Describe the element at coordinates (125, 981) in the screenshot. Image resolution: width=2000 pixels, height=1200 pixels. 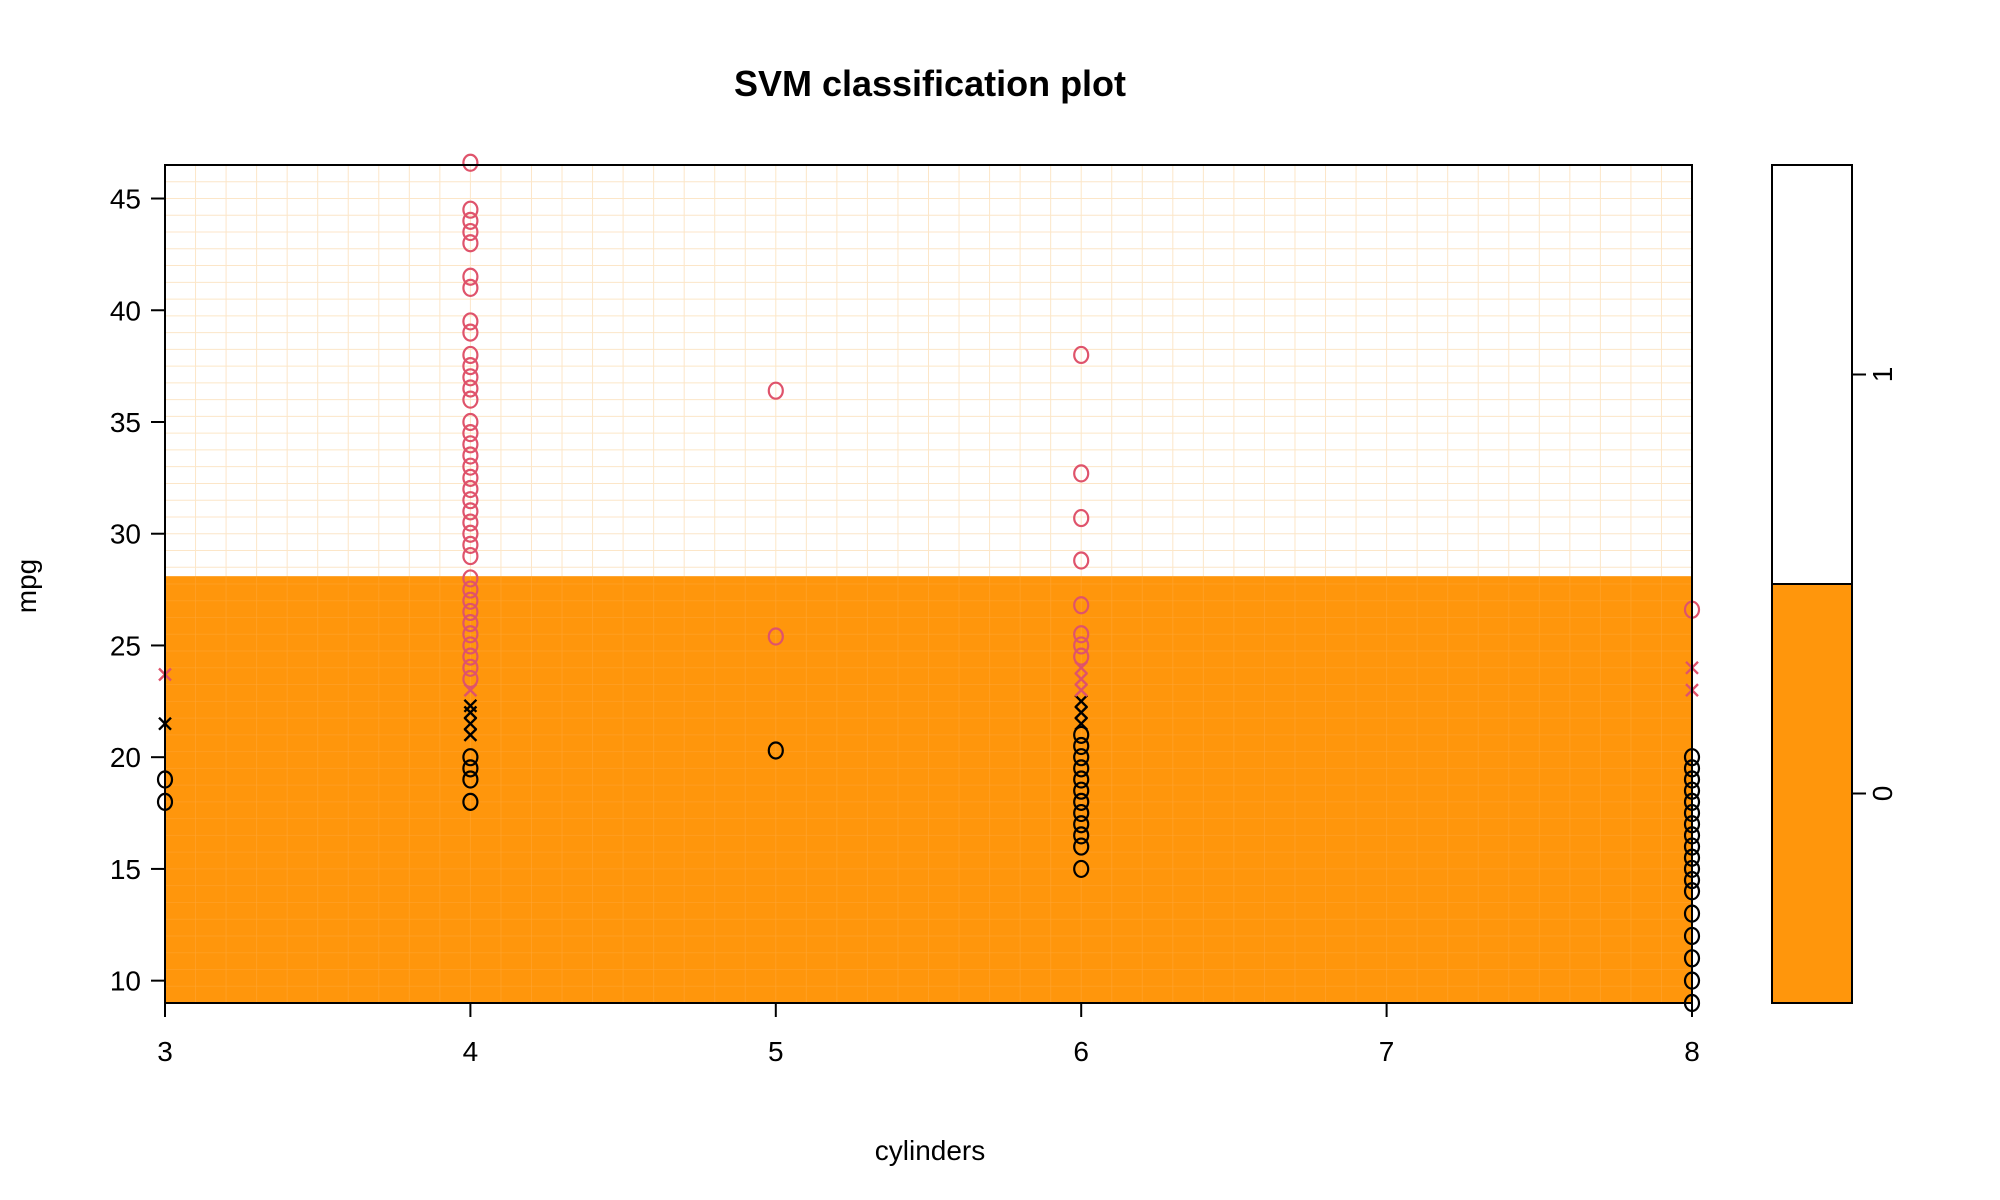
I see `y-tick-label: 10` at that location.